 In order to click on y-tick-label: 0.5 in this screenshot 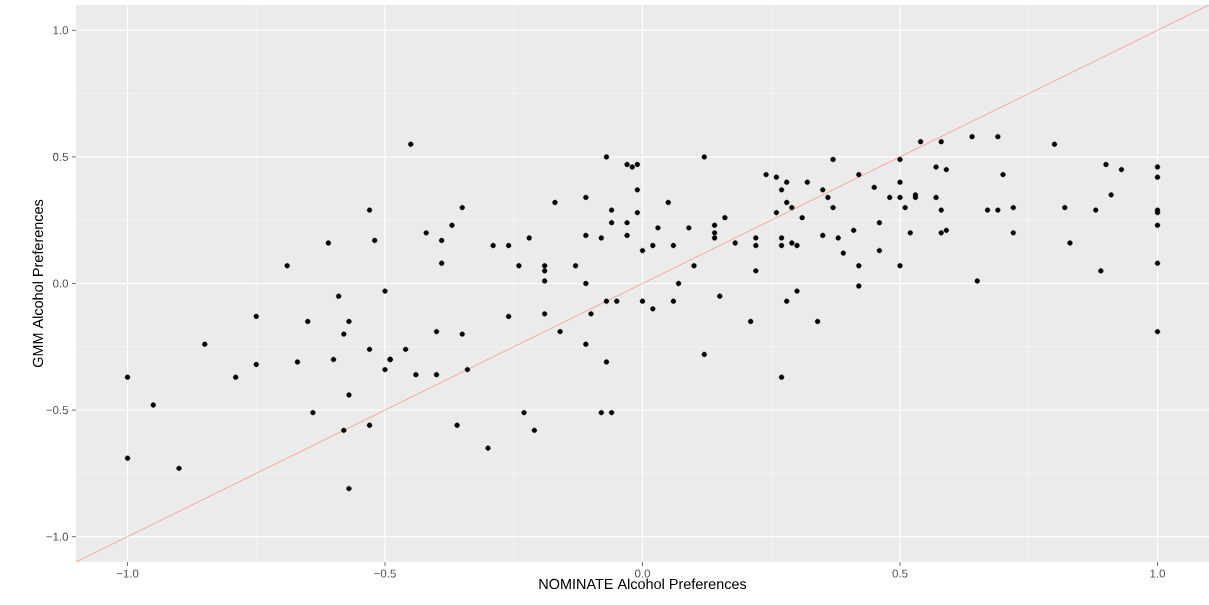, I will do `click(61, 156)`.